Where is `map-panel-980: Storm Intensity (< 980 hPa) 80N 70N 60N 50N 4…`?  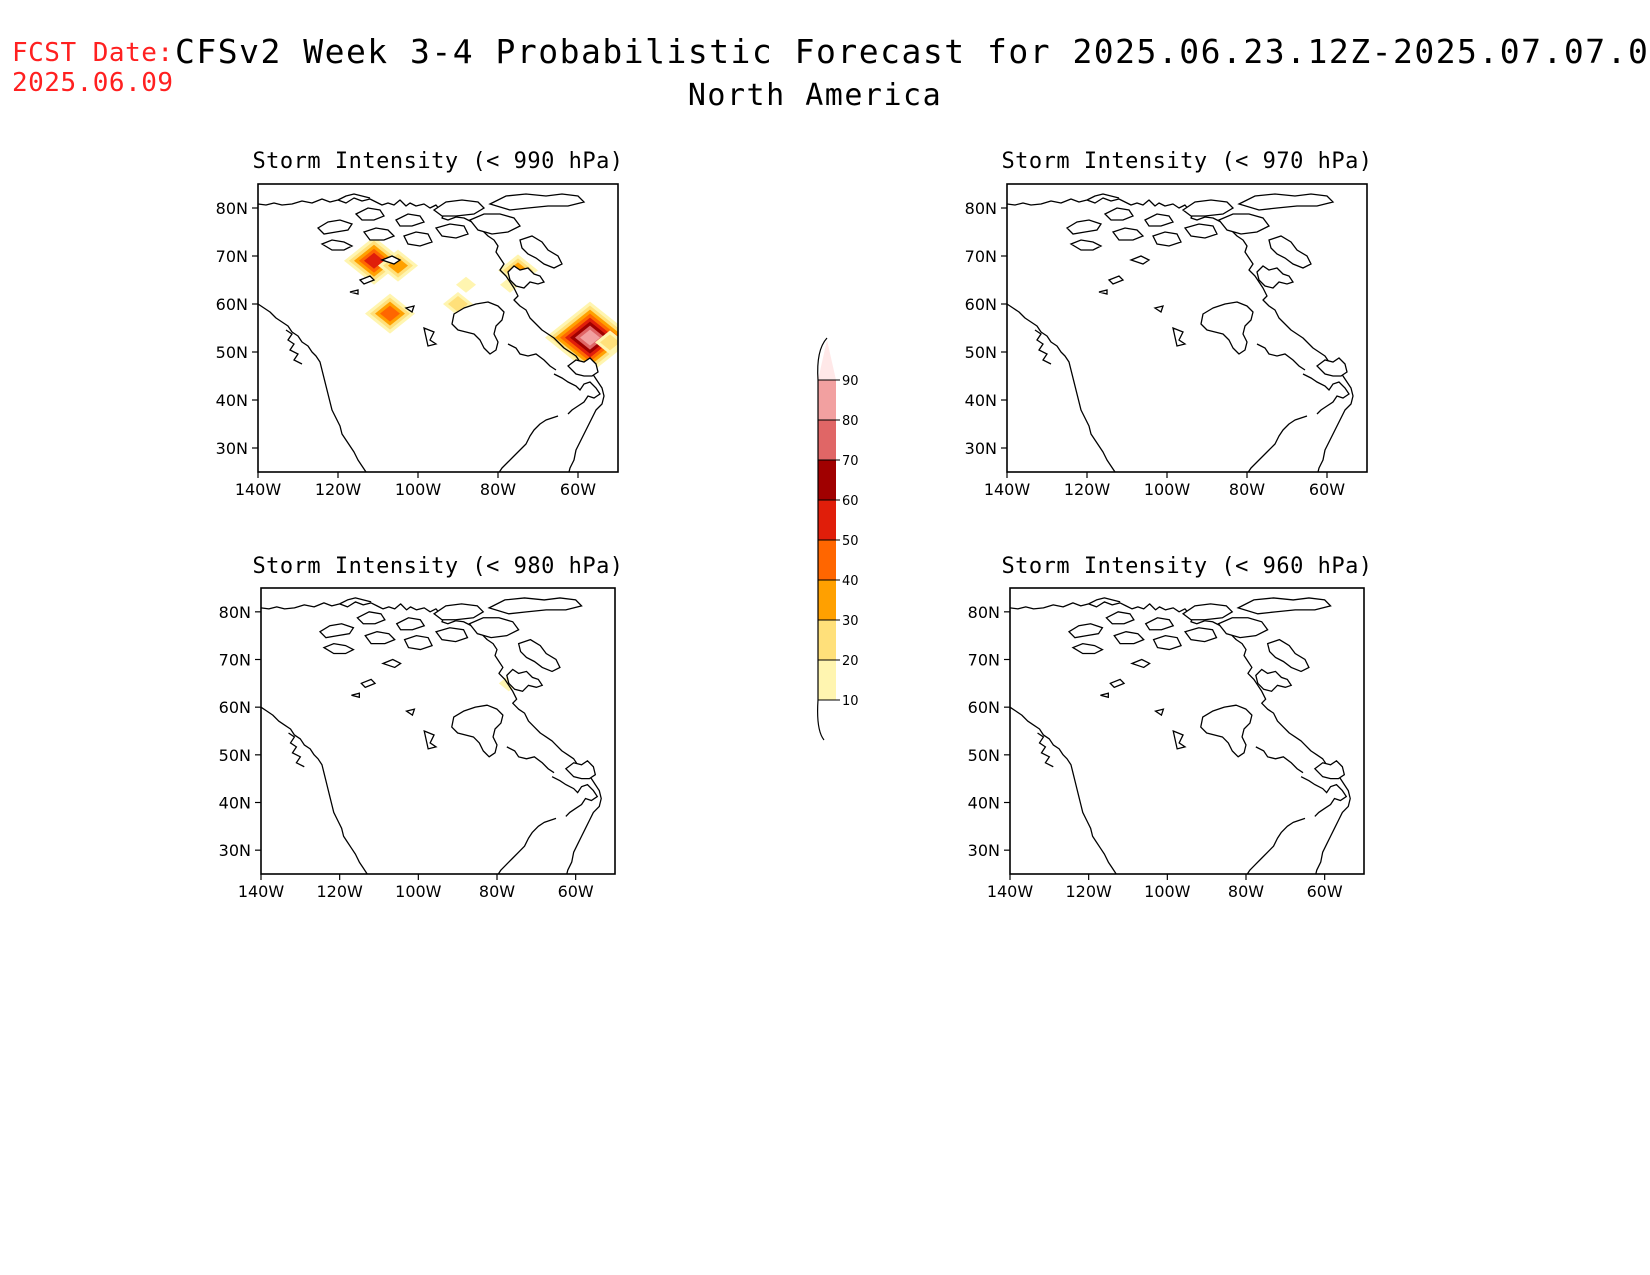 map-panel-980: Storm Intensity (< 980 hPa) 80N 70N 60N 50N 4… is located at coordinates (421, 727).